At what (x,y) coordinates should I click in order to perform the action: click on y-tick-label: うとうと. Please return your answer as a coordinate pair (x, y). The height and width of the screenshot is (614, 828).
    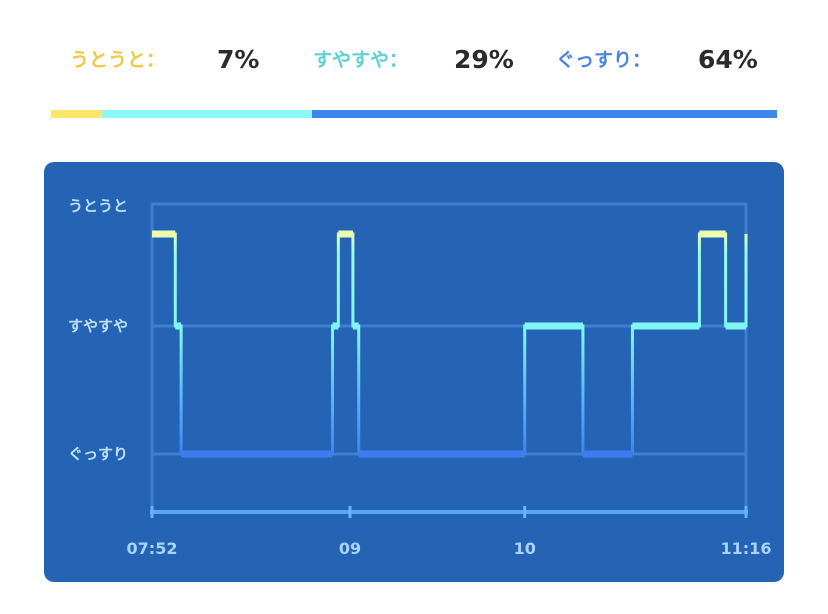
    Looking at the image, I should click on (98, 206).